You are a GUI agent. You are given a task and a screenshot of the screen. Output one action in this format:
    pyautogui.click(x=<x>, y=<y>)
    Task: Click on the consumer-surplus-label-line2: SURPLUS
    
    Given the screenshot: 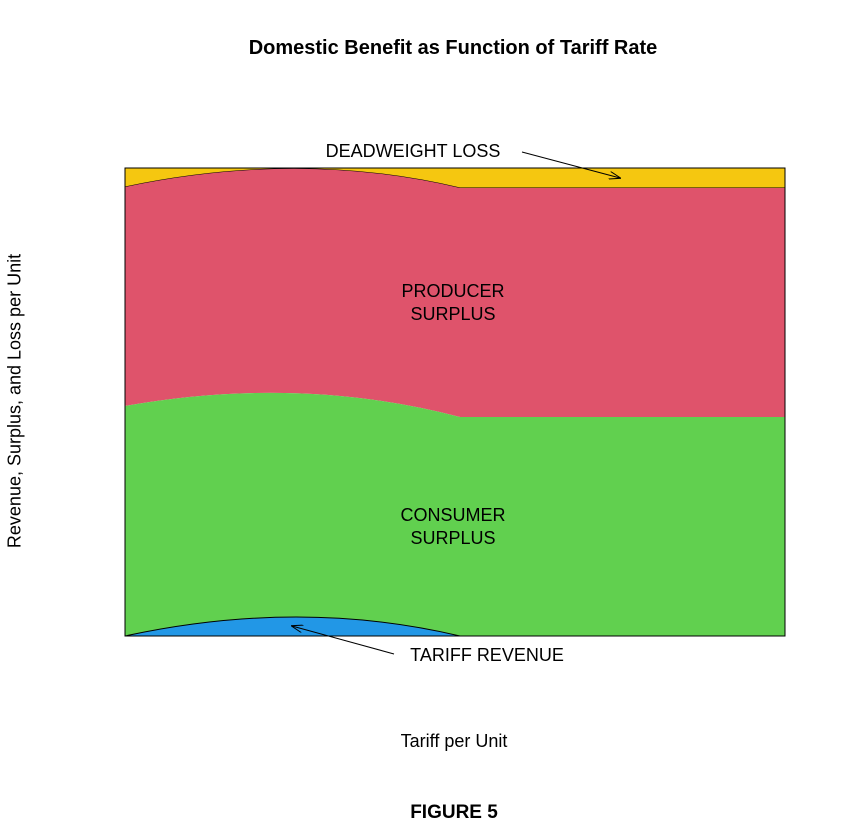 What is the action you would take?
    pyautogui.click(x=452, y=538)
    